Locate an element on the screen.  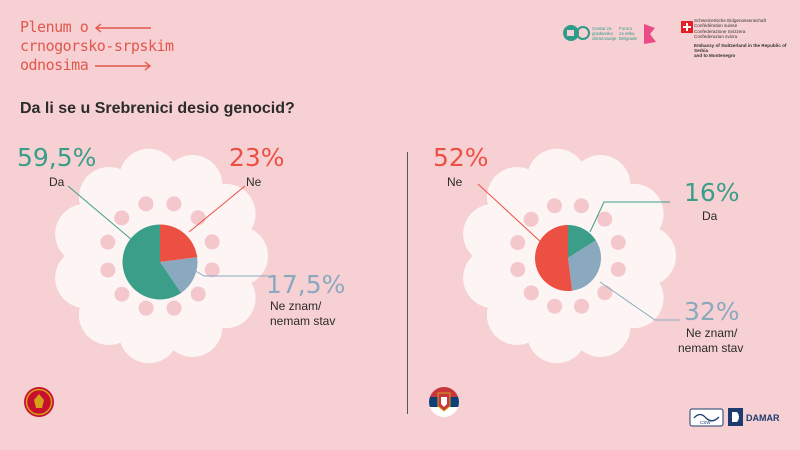
damar-logo-text: DAMAR is located at coordinates (763, 418).